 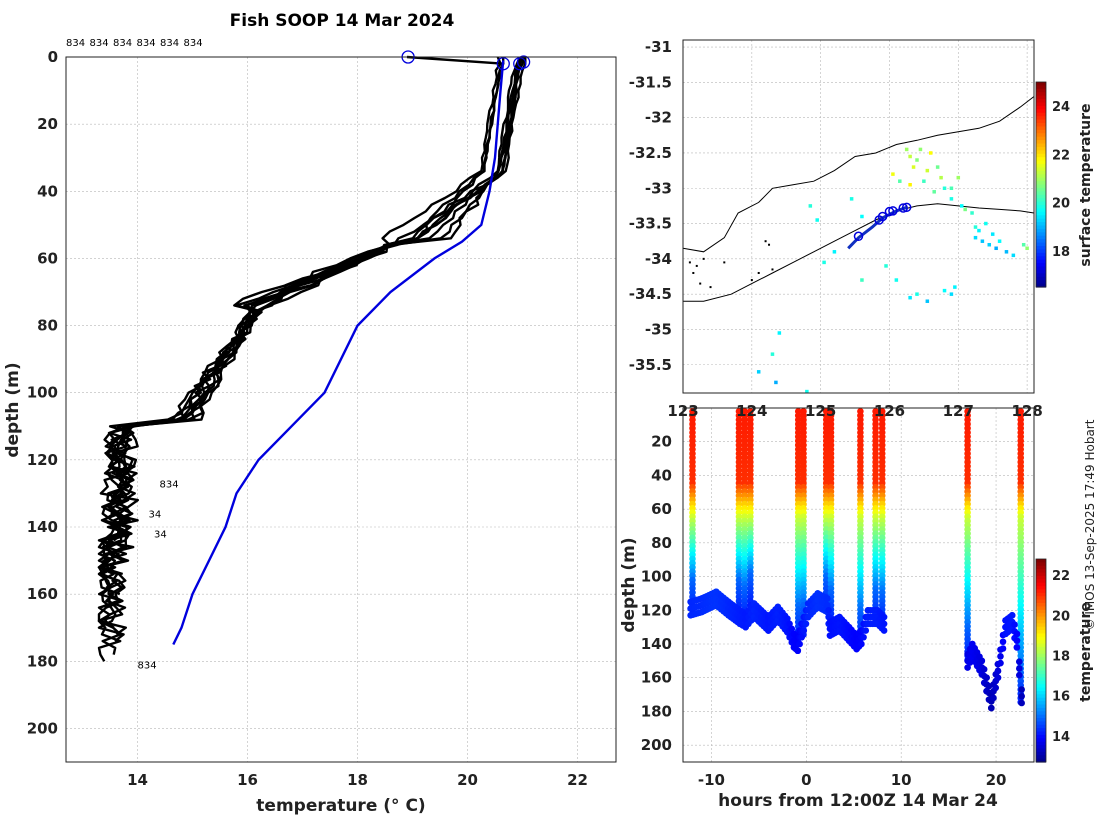 I want to click on section-ytick-label: 20, so click(x=661, y=442).